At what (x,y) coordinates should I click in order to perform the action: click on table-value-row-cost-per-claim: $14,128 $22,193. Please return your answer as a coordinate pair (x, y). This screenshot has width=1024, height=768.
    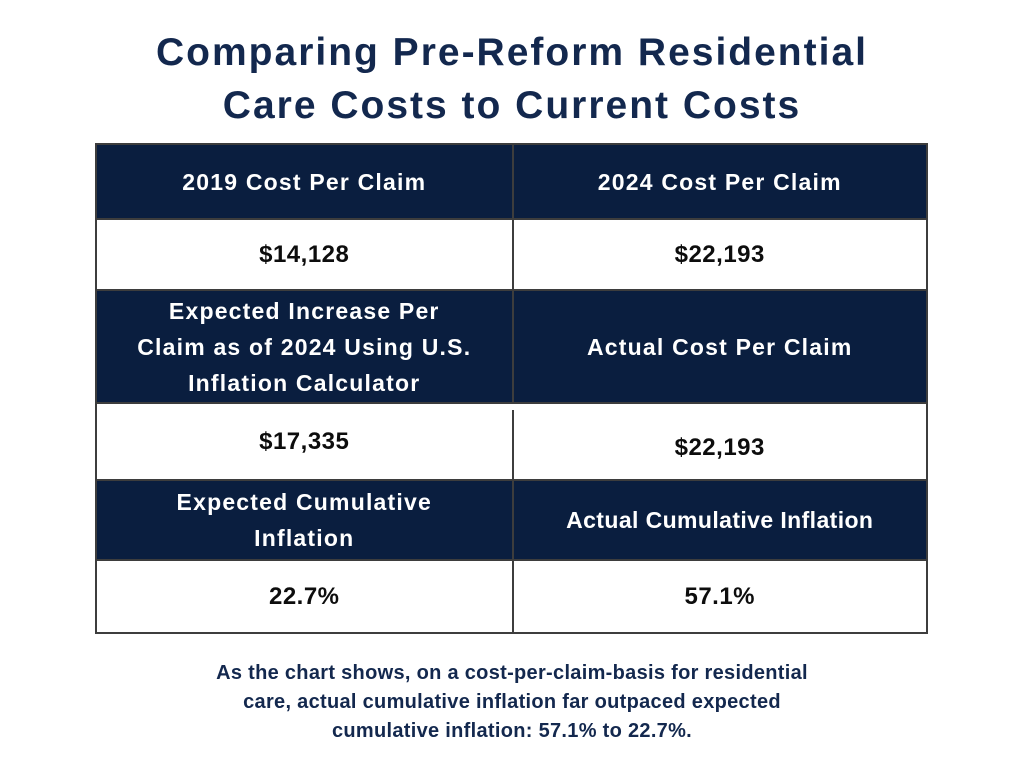
    Looking at the image, I should click on (511, 253).